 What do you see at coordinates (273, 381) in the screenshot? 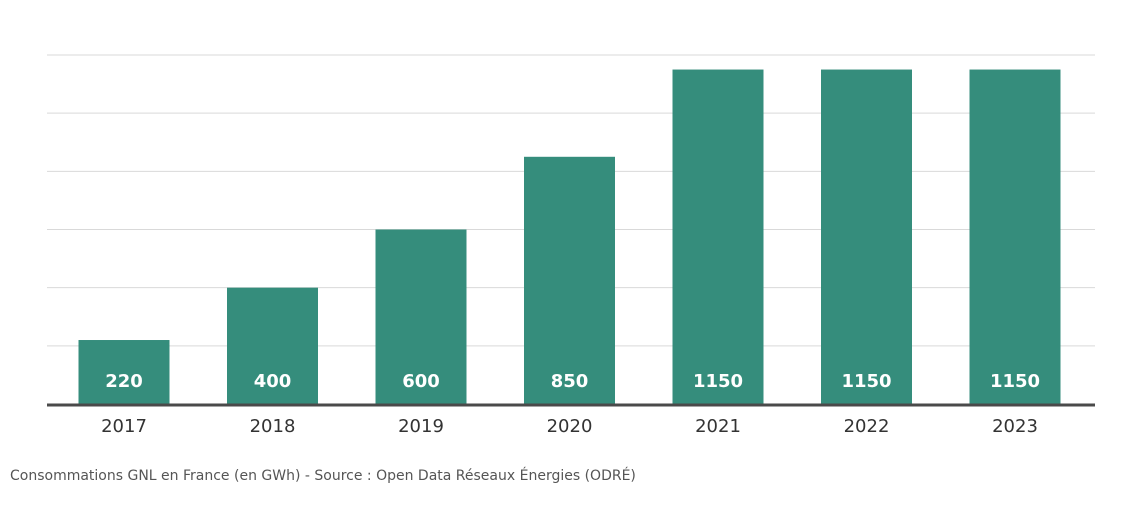
I see `bar-value-label: 400` at bounding box center [273, 381].